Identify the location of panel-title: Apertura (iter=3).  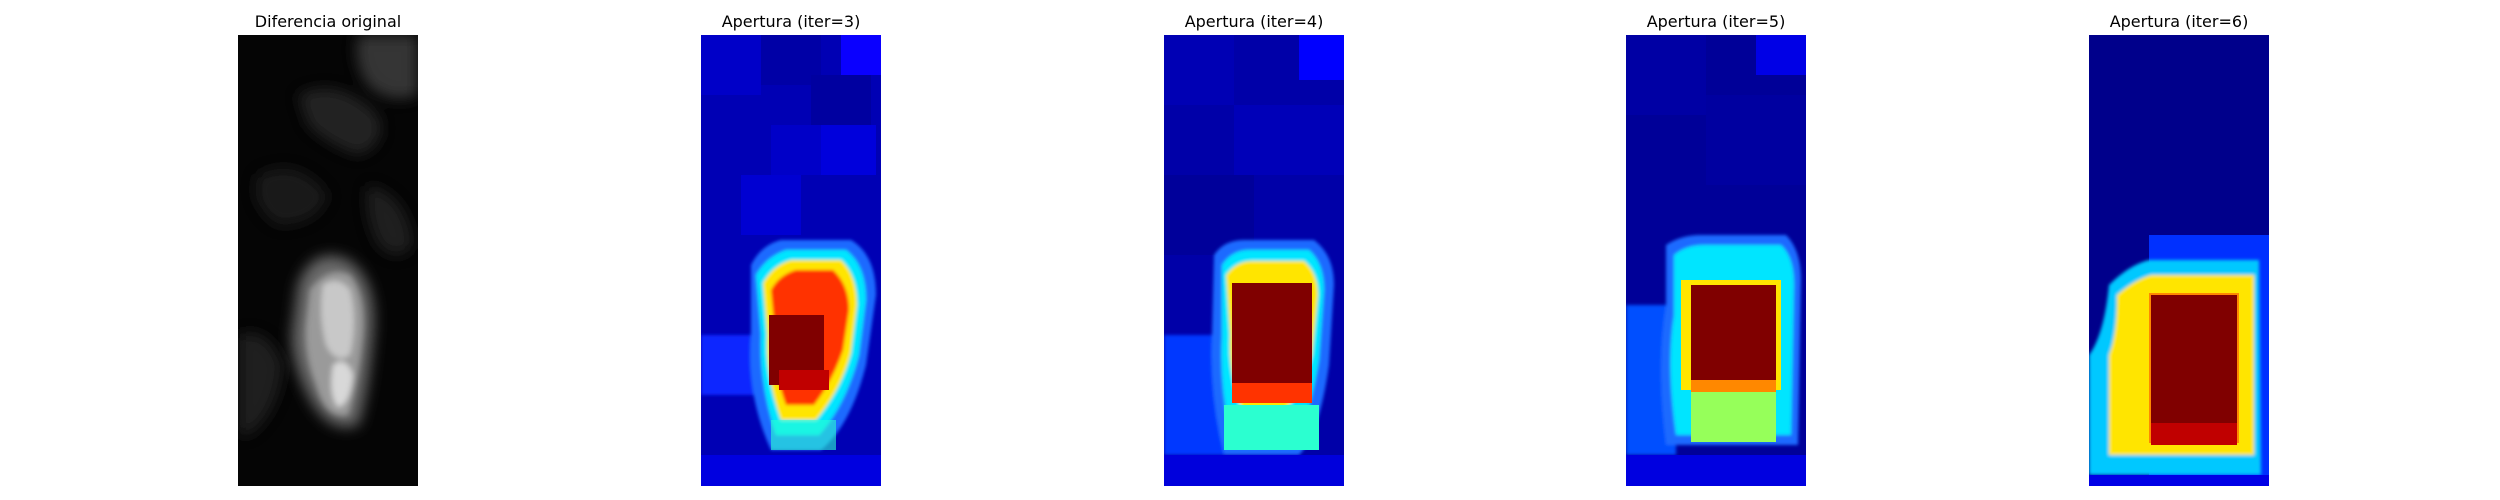
(791, 21).